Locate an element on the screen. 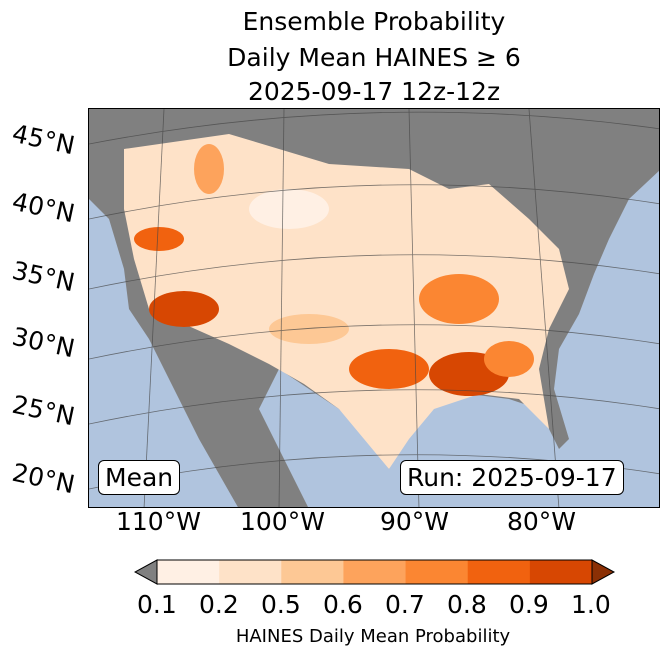 The image size is (671, 658). lat-label-30: 30°N is located at coordinates (43, 342).